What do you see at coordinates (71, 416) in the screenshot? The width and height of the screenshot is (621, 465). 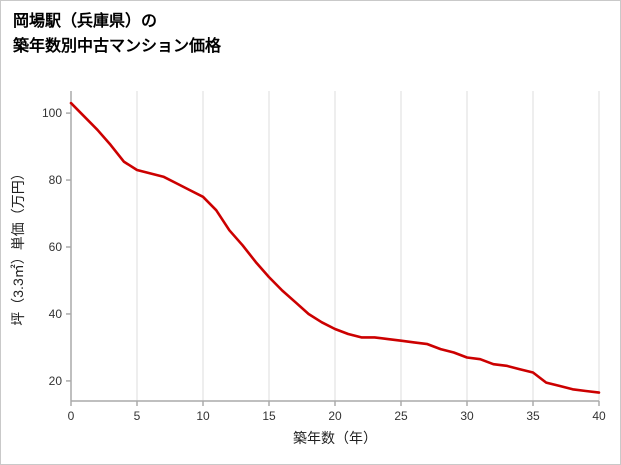 I see `x-tick-label-0: 0` at bounding box center [71, 416].